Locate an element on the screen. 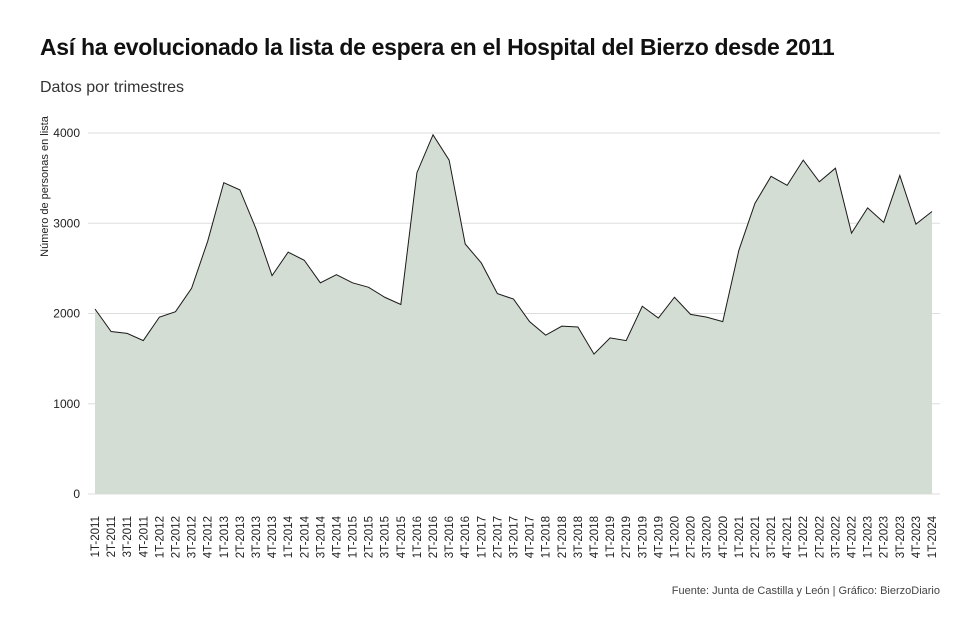 Image resolution: width=980 pixels, height=638 pixels. x-tick-label: 2T-2011 is located at coordinates (112, 536).